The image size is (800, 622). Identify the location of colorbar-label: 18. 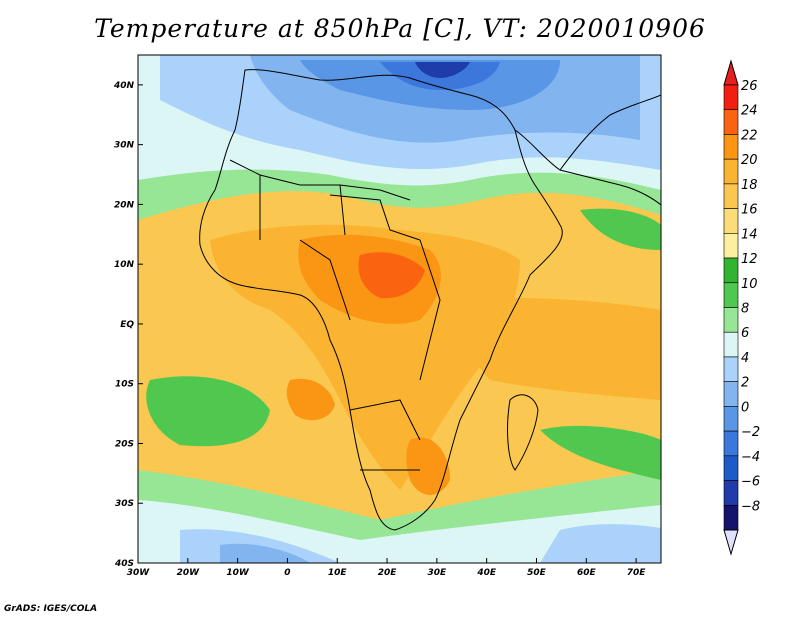
(749, 185).